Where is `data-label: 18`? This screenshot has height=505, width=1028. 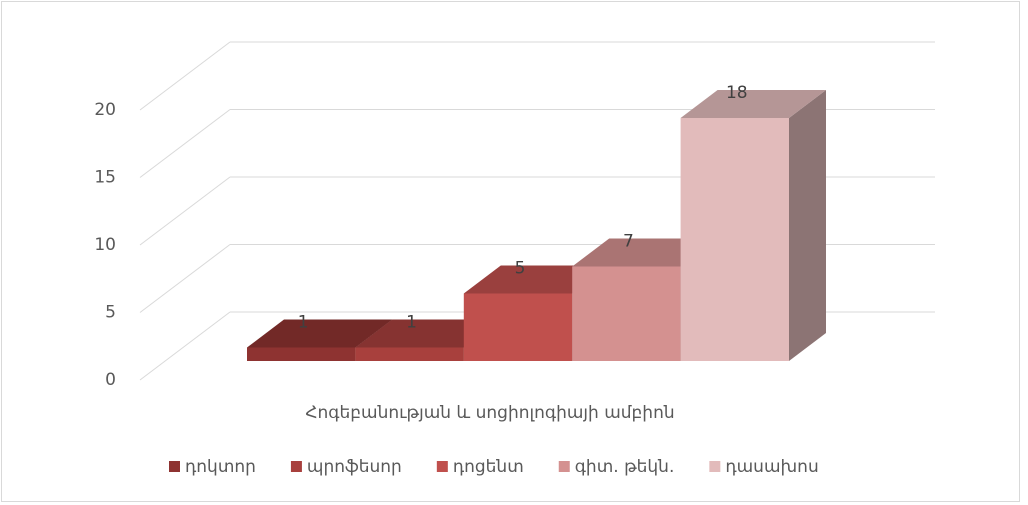
data-label: 18 is located at coordinates (737, 93).